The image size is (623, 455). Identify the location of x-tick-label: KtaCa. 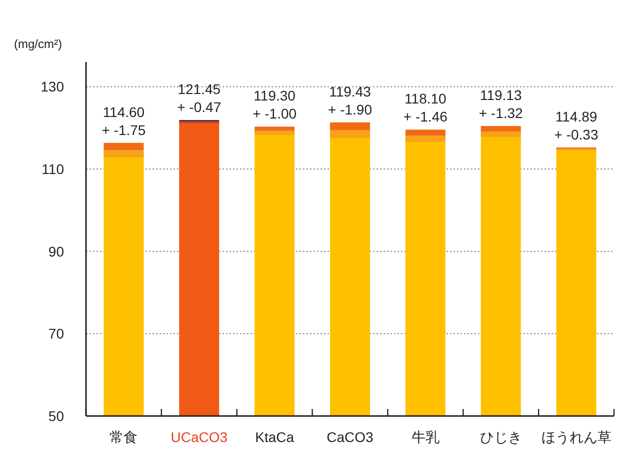
(274, 437).